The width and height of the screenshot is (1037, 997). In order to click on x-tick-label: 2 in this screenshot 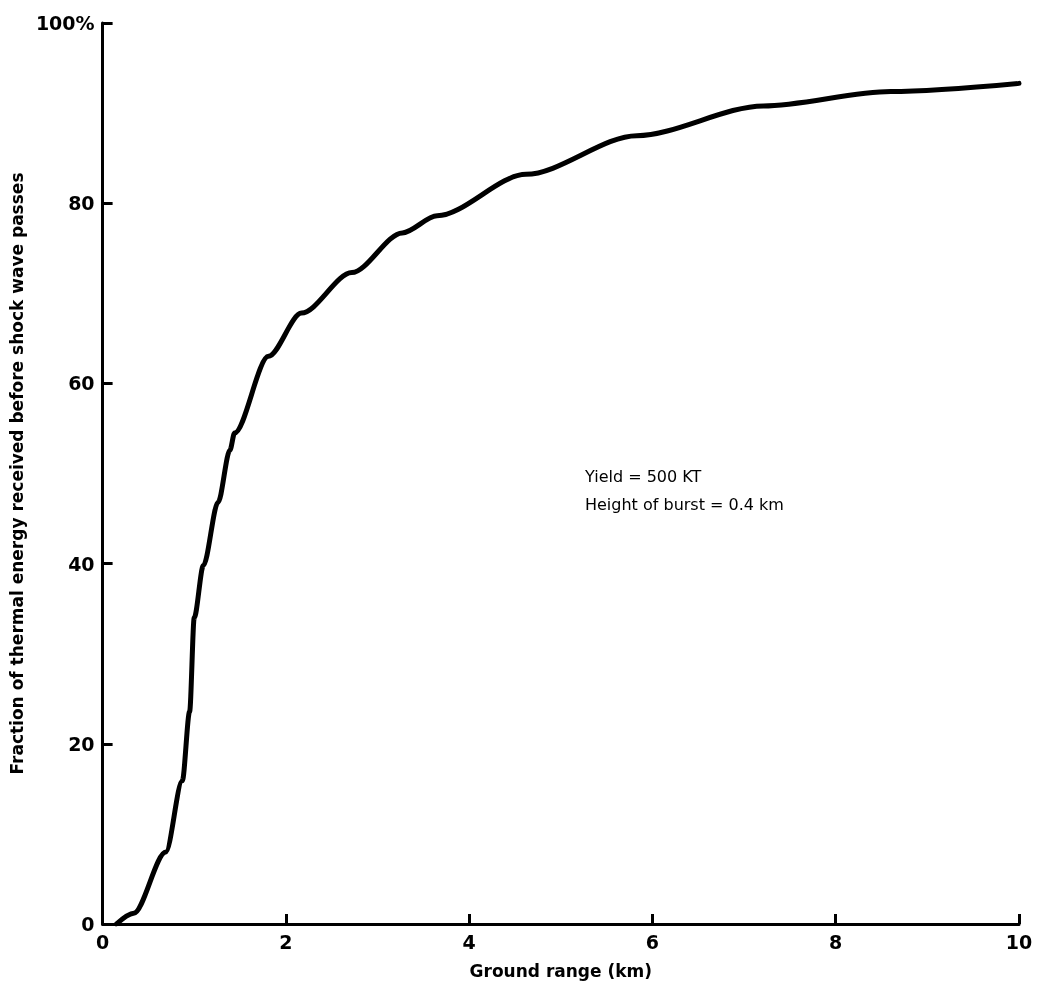, I will do `click(286, 941)`.